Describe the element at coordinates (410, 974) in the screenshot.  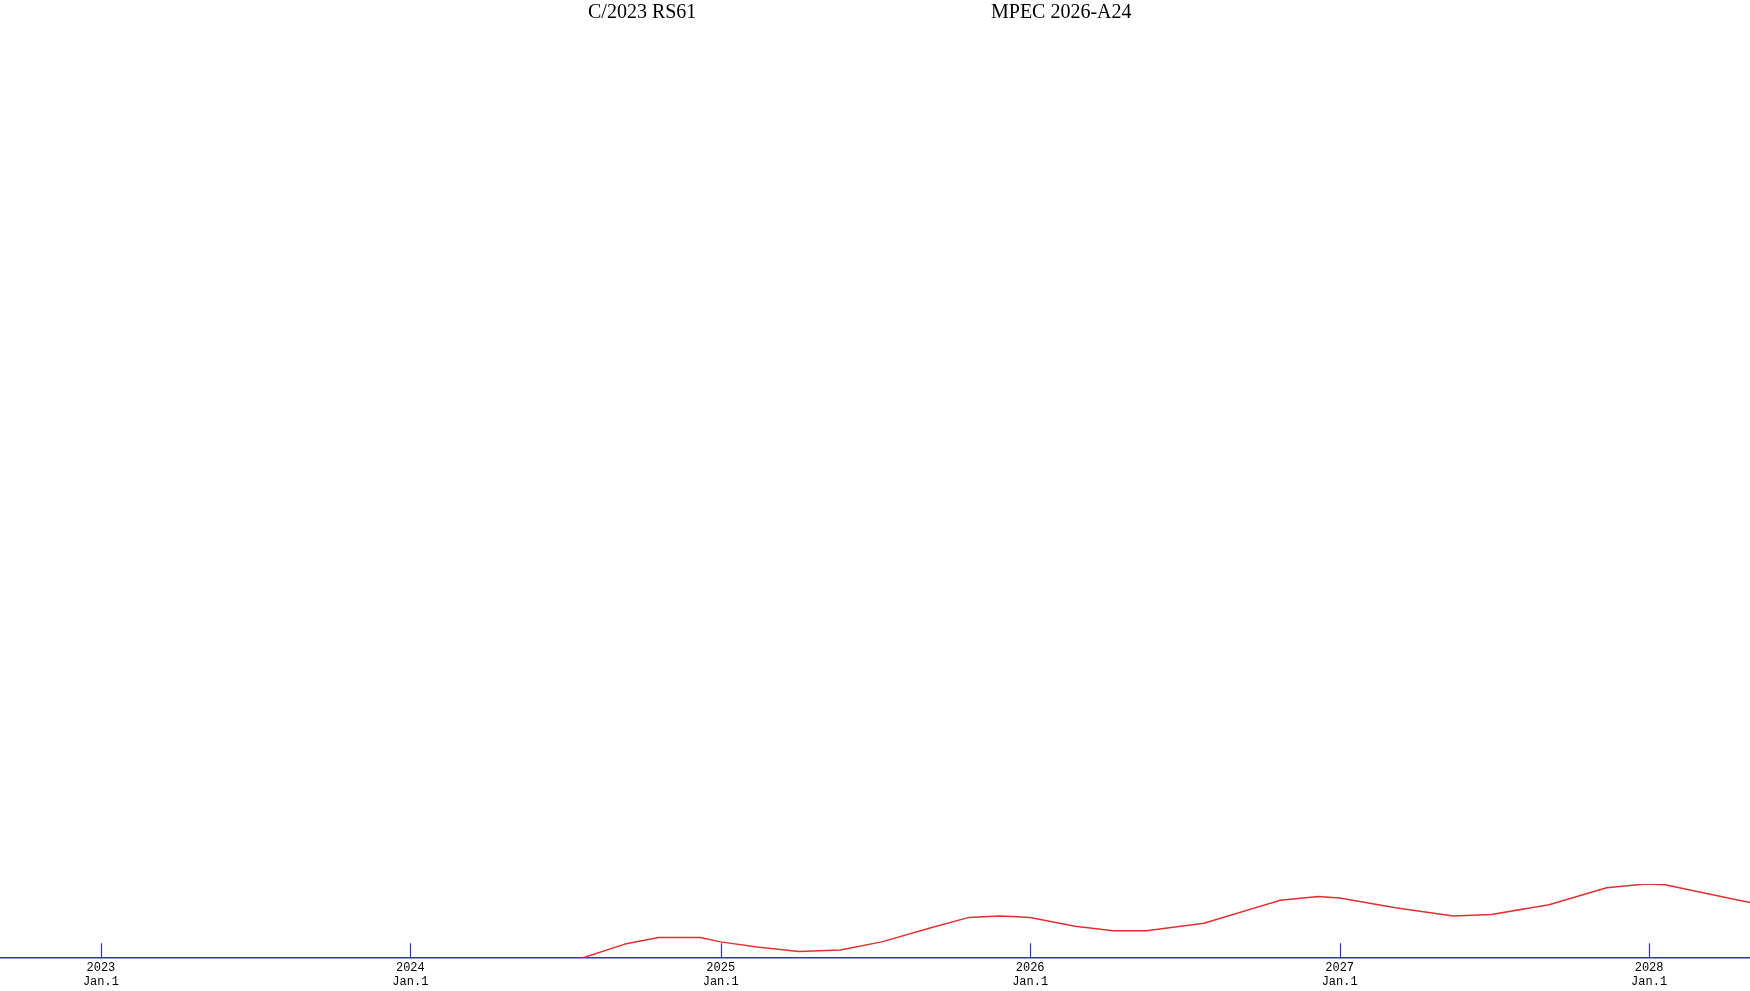
I see `x-tick-label: 2024 Jan.1` at that location.